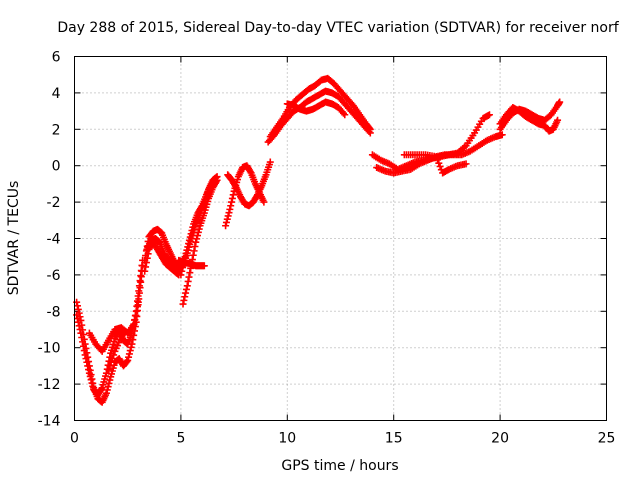  Describe the element at coordinates (56, 167) in the screenshot. I see `y-tick-label: 0` at that location.